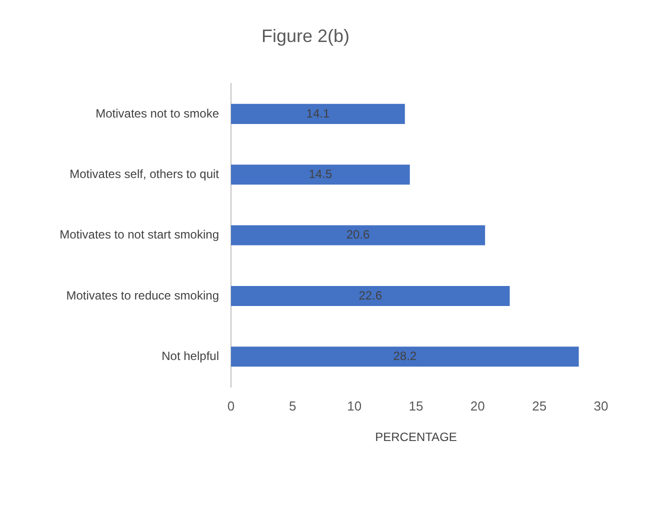  I want to click on x-tick-label: 25, so click(539, 406).